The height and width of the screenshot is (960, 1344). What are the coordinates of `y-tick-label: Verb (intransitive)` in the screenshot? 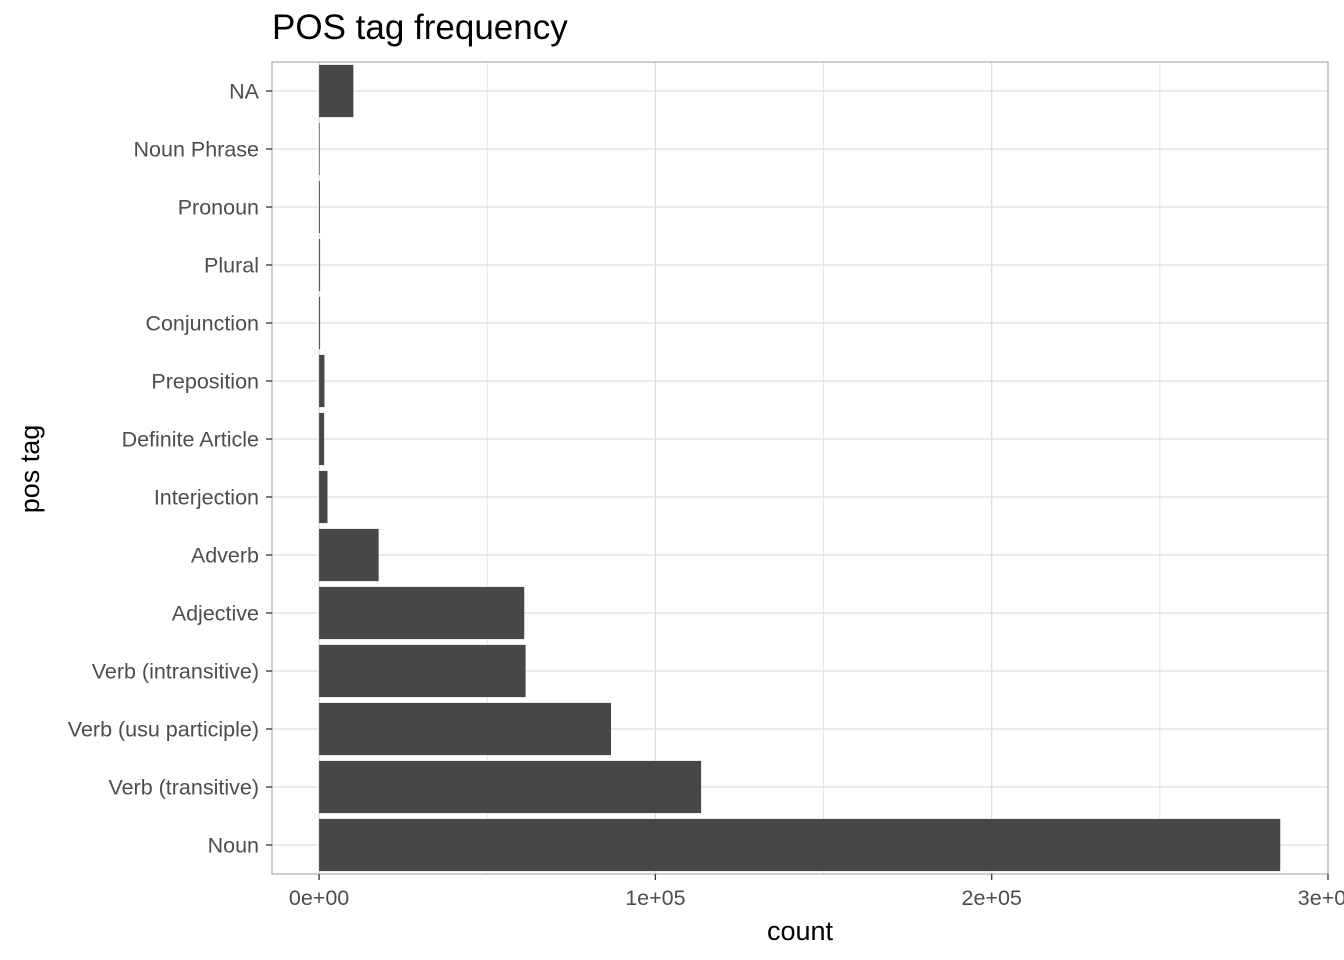 It's located at (175, 672).